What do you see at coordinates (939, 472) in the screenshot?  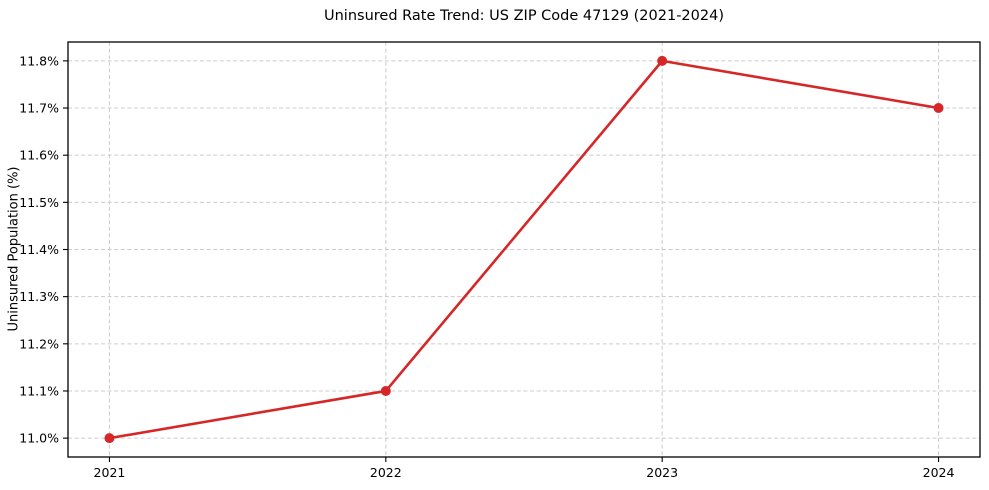 I see `x-tick-label: 2024` at bounding box center [939, 472].